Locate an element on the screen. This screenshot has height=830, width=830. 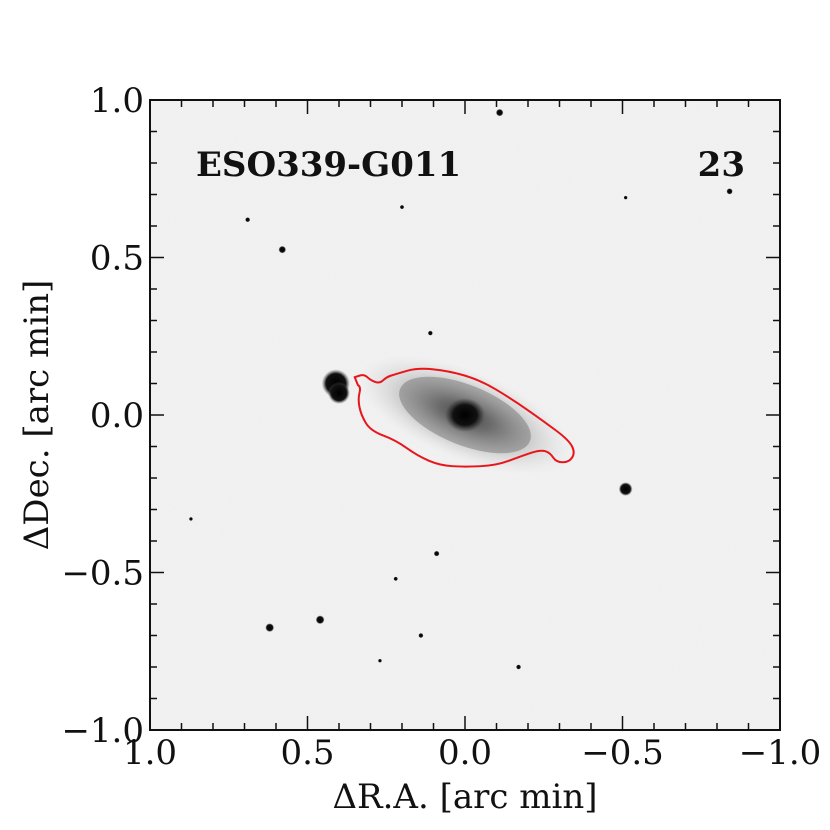
y-tick-label: 0.0 is located at coordinates (117, 416).